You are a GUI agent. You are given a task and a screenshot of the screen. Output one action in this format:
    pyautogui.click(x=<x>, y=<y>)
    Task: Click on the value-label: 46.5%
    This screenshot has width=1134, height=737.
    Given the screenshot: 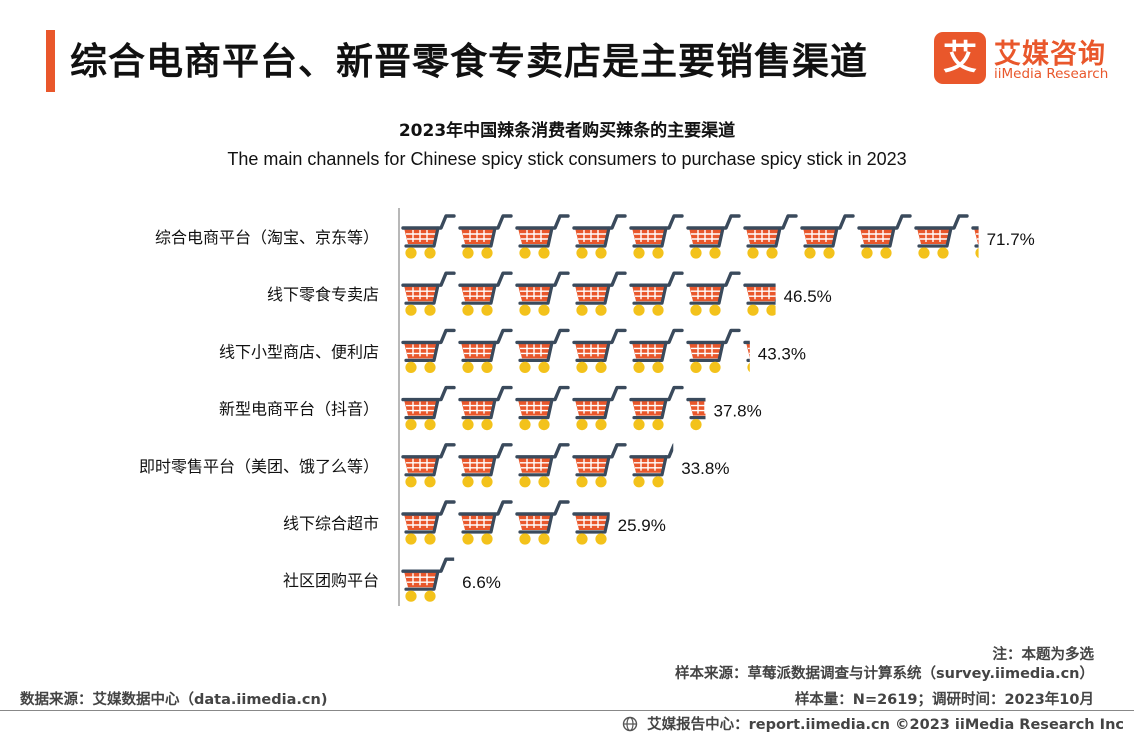 What is the action you would take?
    pyautogui.click(x=808, y=296)
    